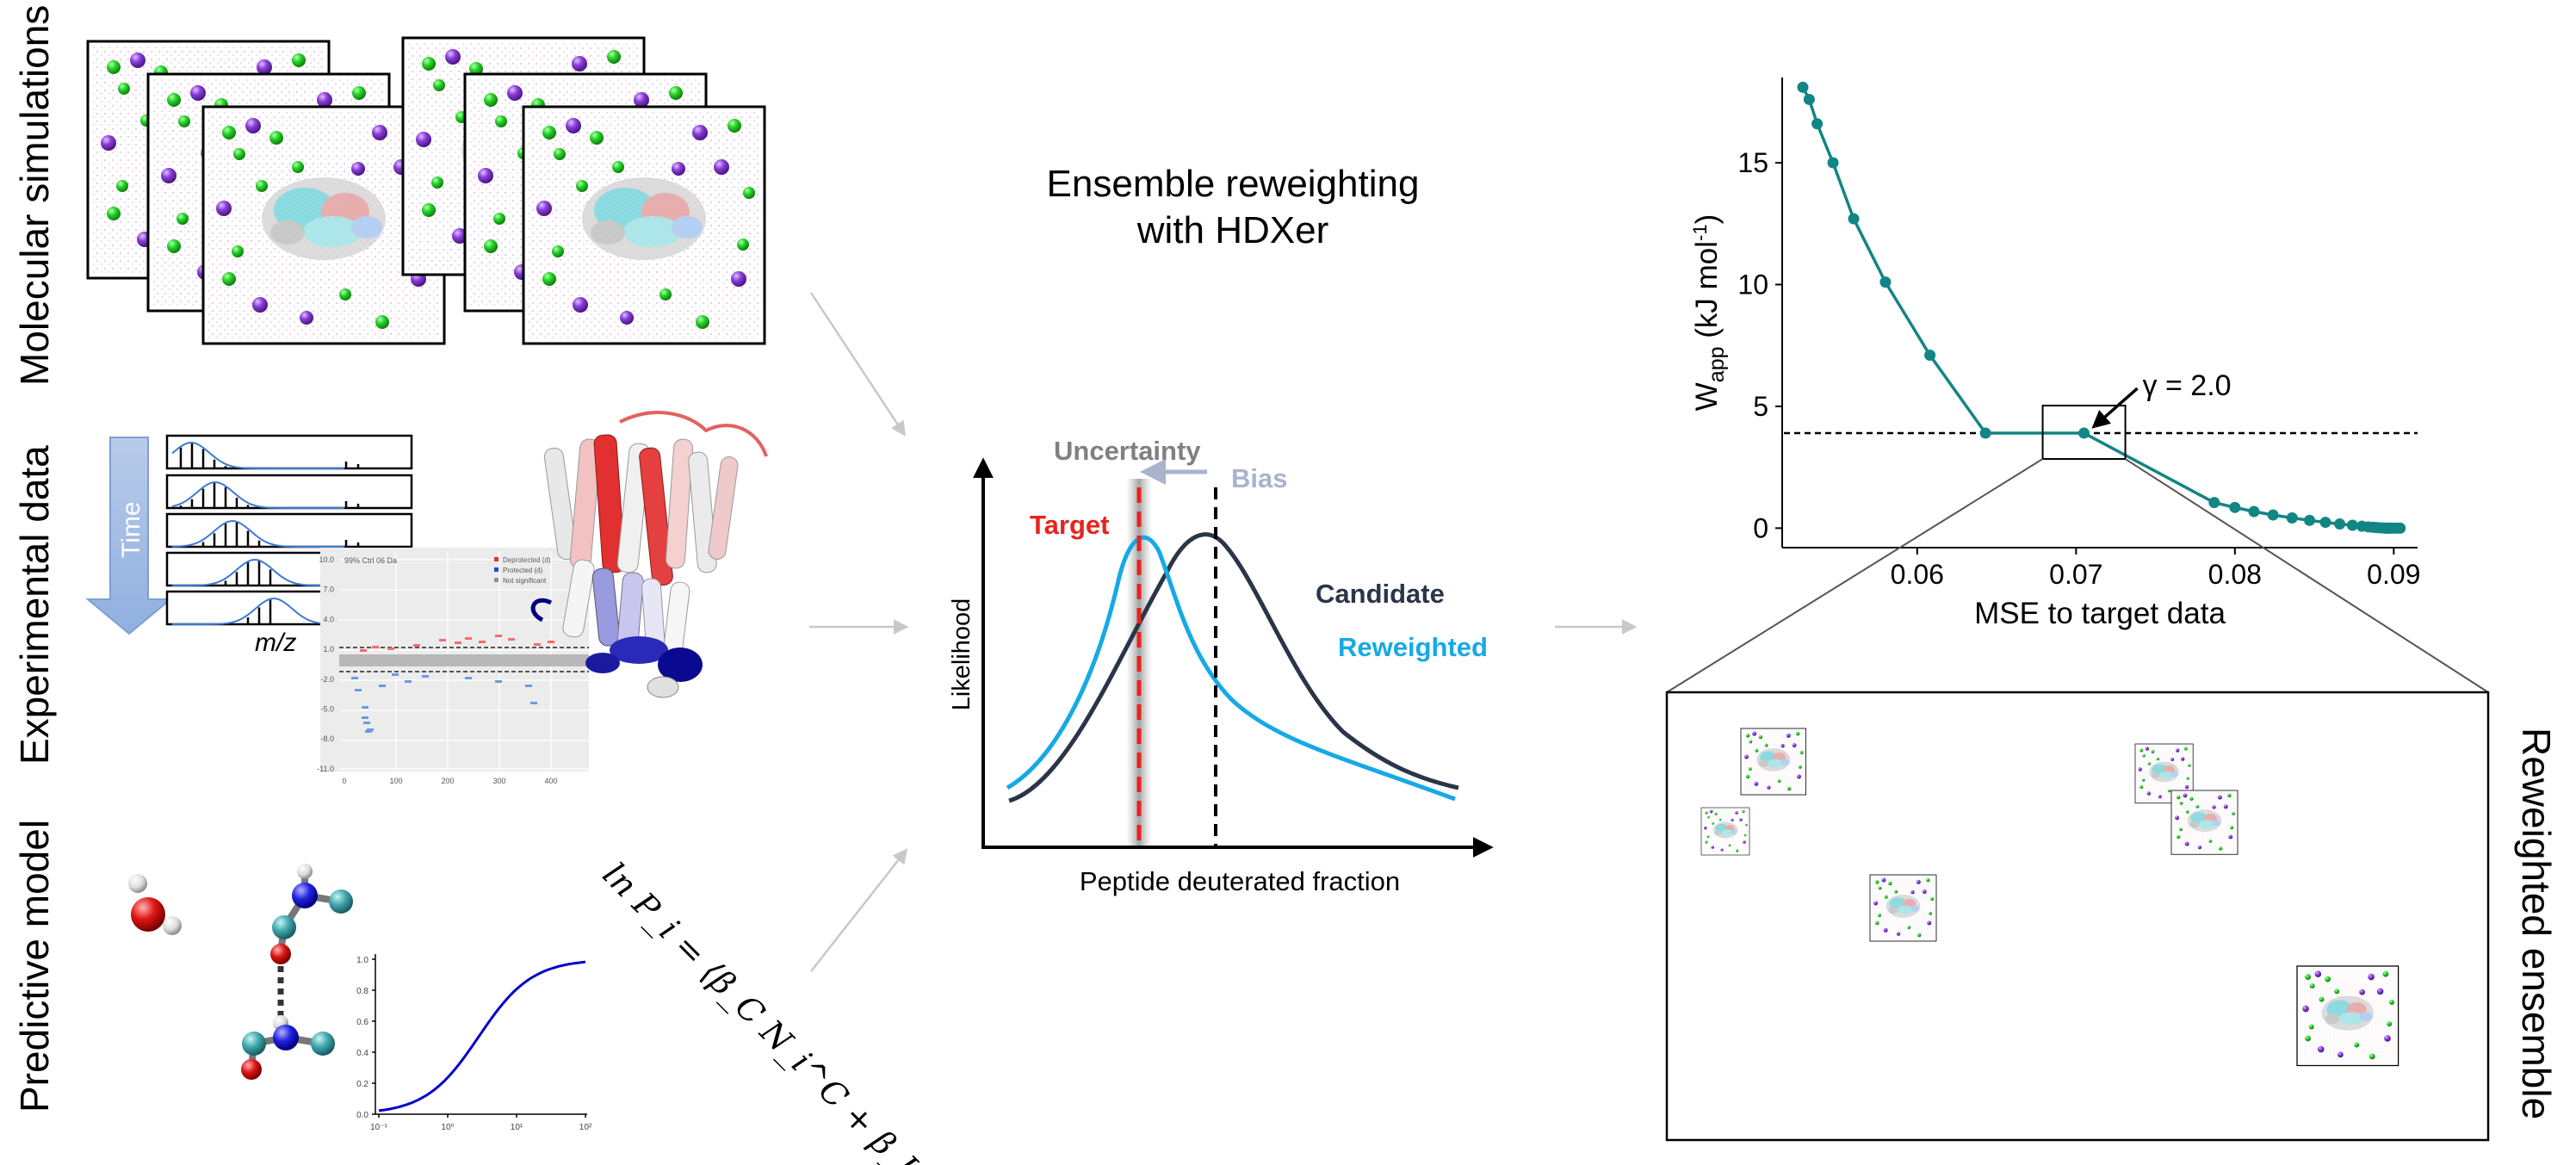  I want to click on diff-xtick-label: 200, so click(448, 781).